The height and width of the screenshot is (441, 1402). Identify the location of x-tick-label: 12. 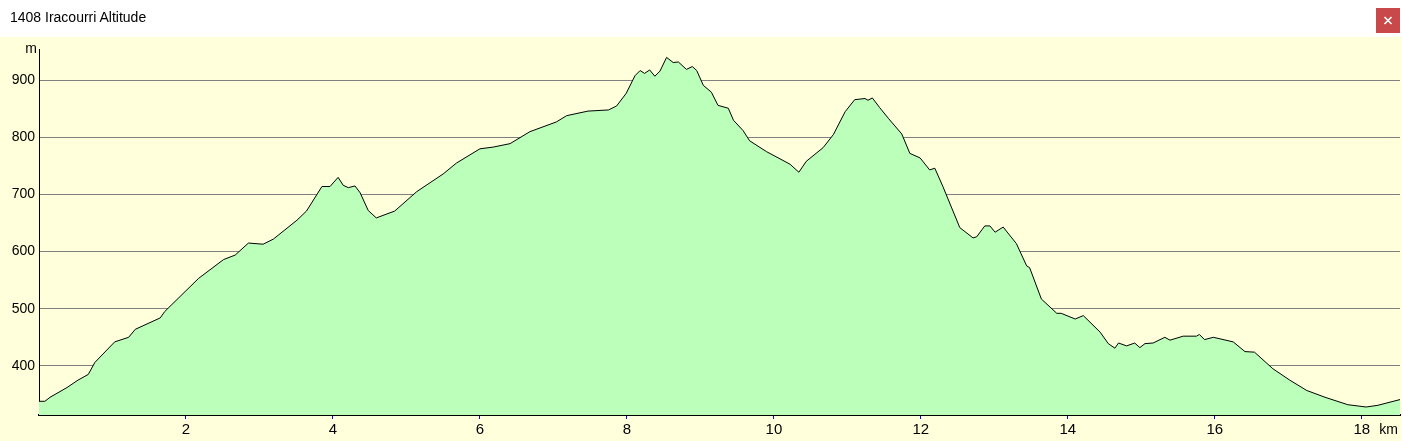
(921, 429).